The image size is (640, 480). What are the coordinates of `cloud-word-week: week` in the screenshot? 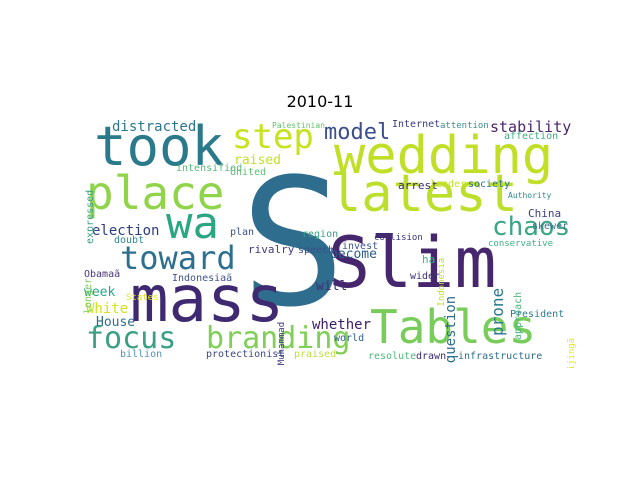 It's located at (100, 292).